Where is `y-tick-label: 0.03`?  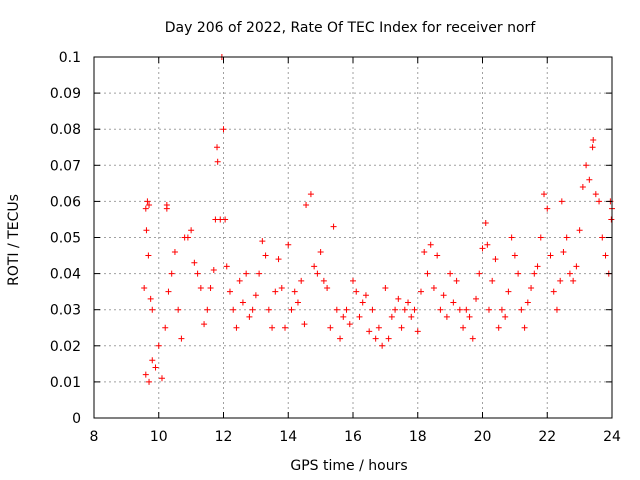 y-tick-label: 0.03 is located at coordinates (65, 311).